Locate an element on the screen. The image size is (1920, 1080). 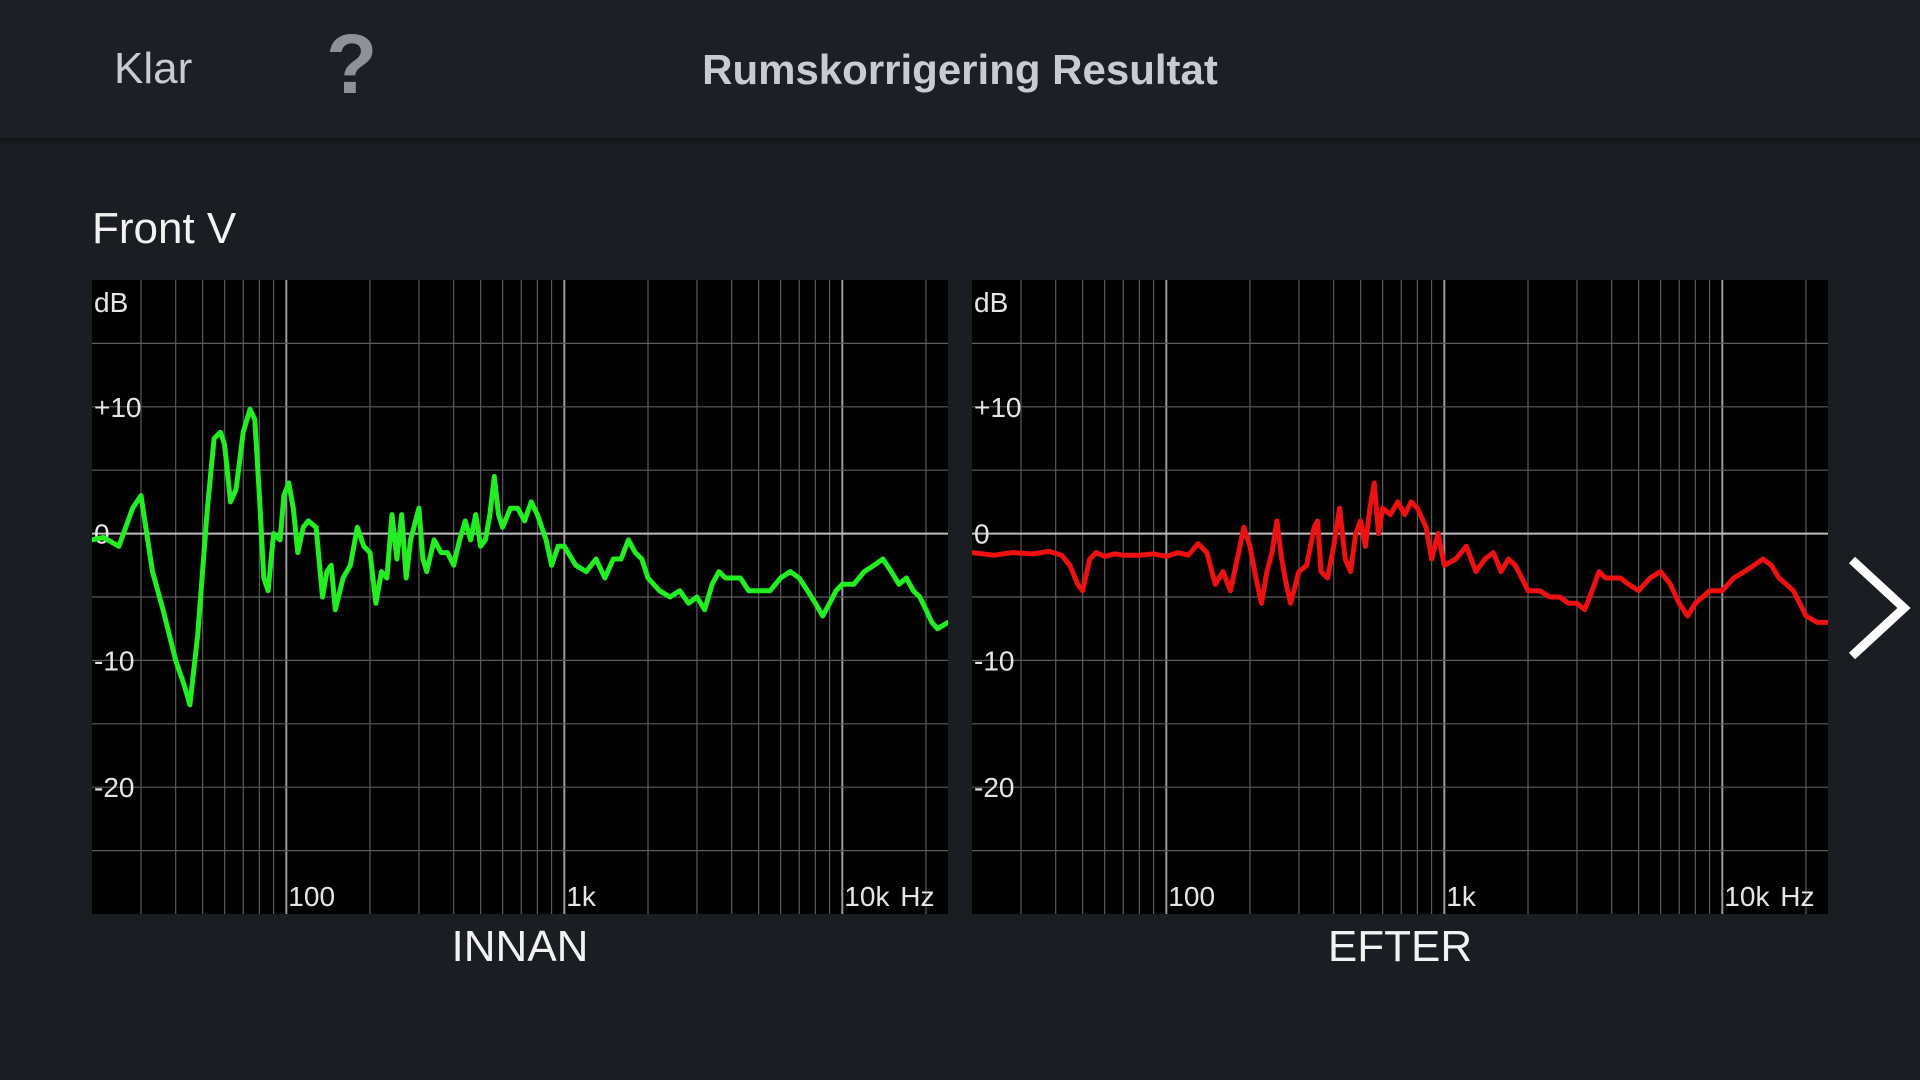
top-bar: Klar ? Rumskorrigering Resultat is located at coordinates (960, 69).